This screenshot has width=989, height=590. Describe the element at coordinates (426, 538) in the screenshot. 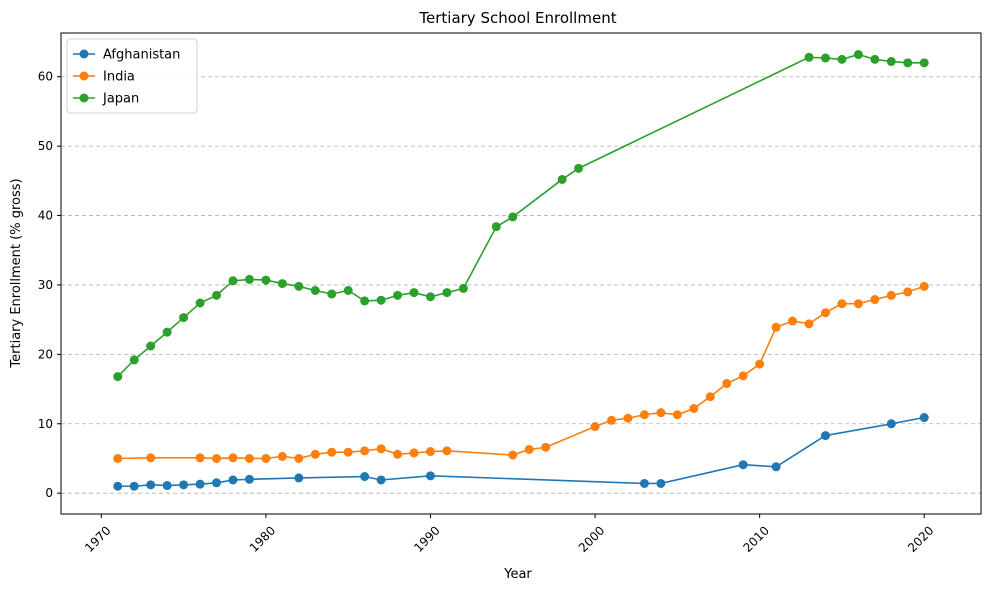

I see `x-tick-label: 1990` at that location.